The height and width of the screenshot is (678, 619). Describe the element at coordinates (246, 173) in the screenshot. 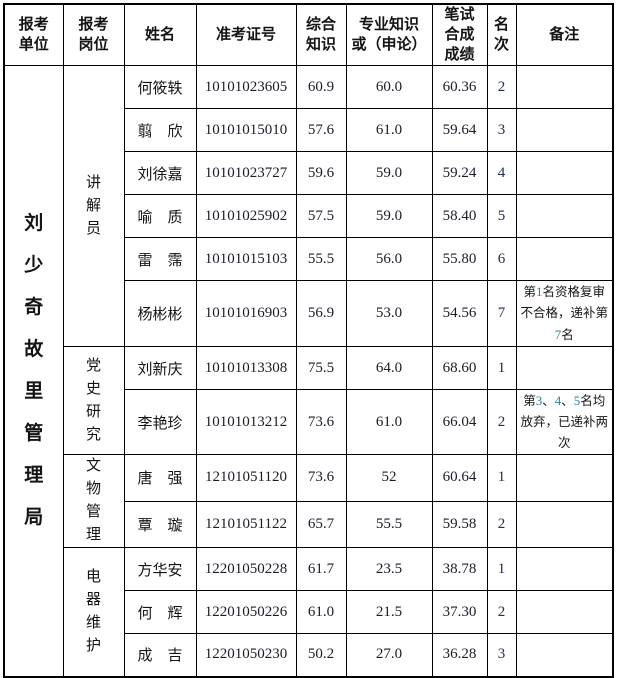

I see `ticket-cell: 10101023727` at that location.